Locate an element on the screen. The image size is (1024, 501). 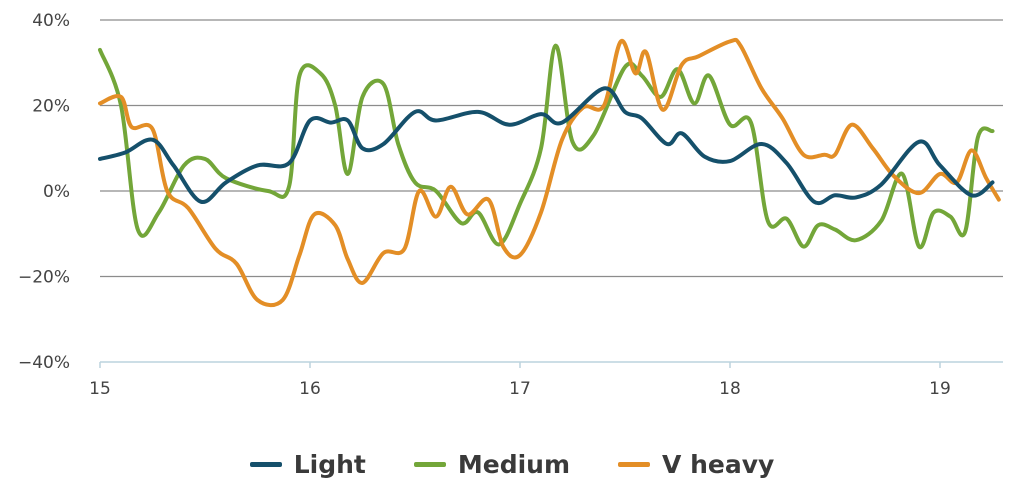
legend-item-medium: Medium is located at coordinates (492, 464).